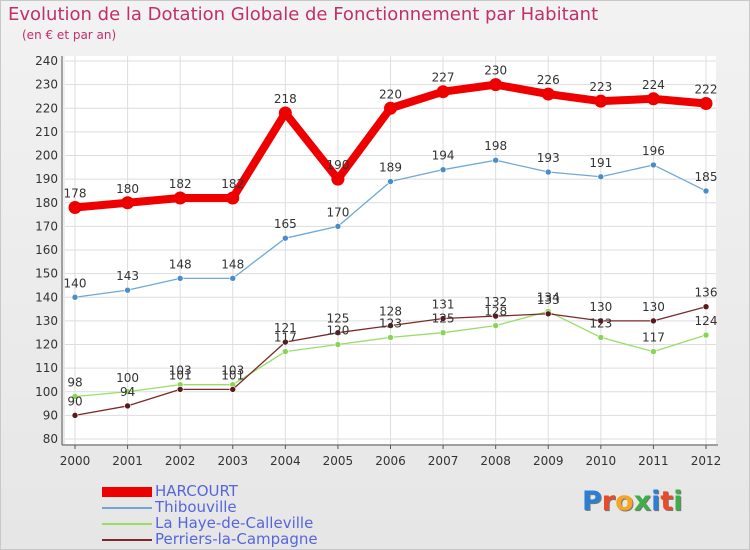 This screenshot has height=550, width=750. Describe the element at coordinates (548, 300) in the screenshot. I see `data-label: 133` at that location.